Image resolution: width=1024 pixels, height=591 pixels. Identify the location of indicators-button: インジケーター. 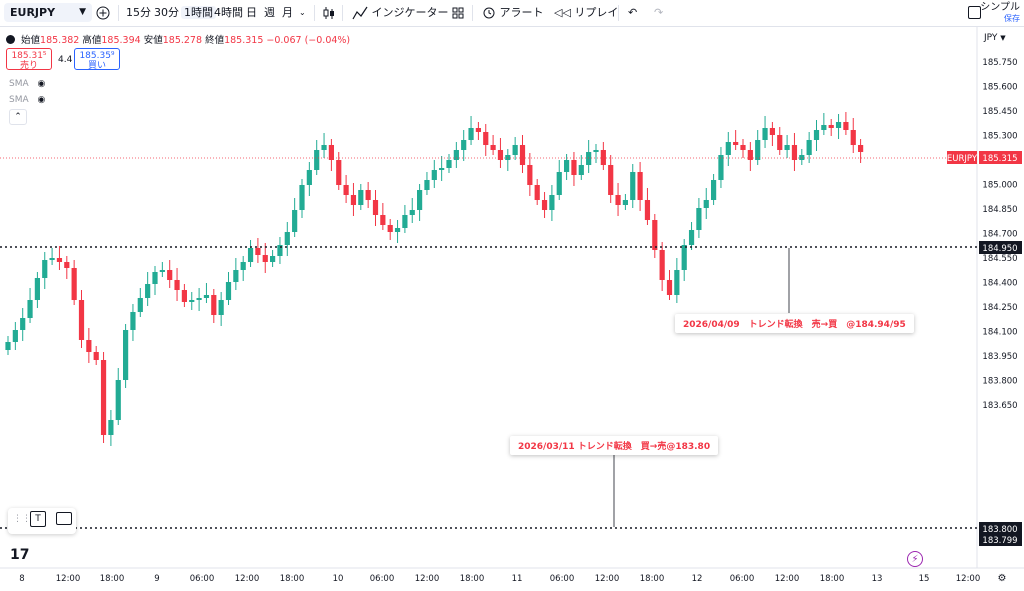
(400, 13).